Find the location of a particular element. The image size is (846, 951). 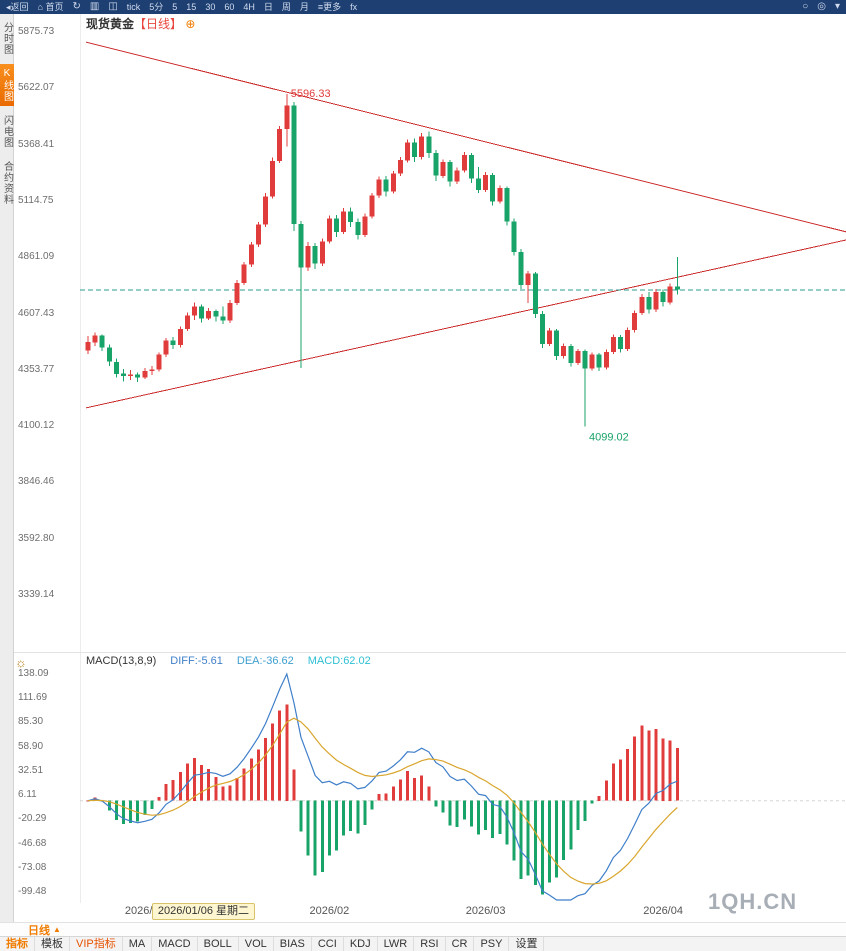

add-indicator-icon: ⊕ is located at coordinates (190, 24).